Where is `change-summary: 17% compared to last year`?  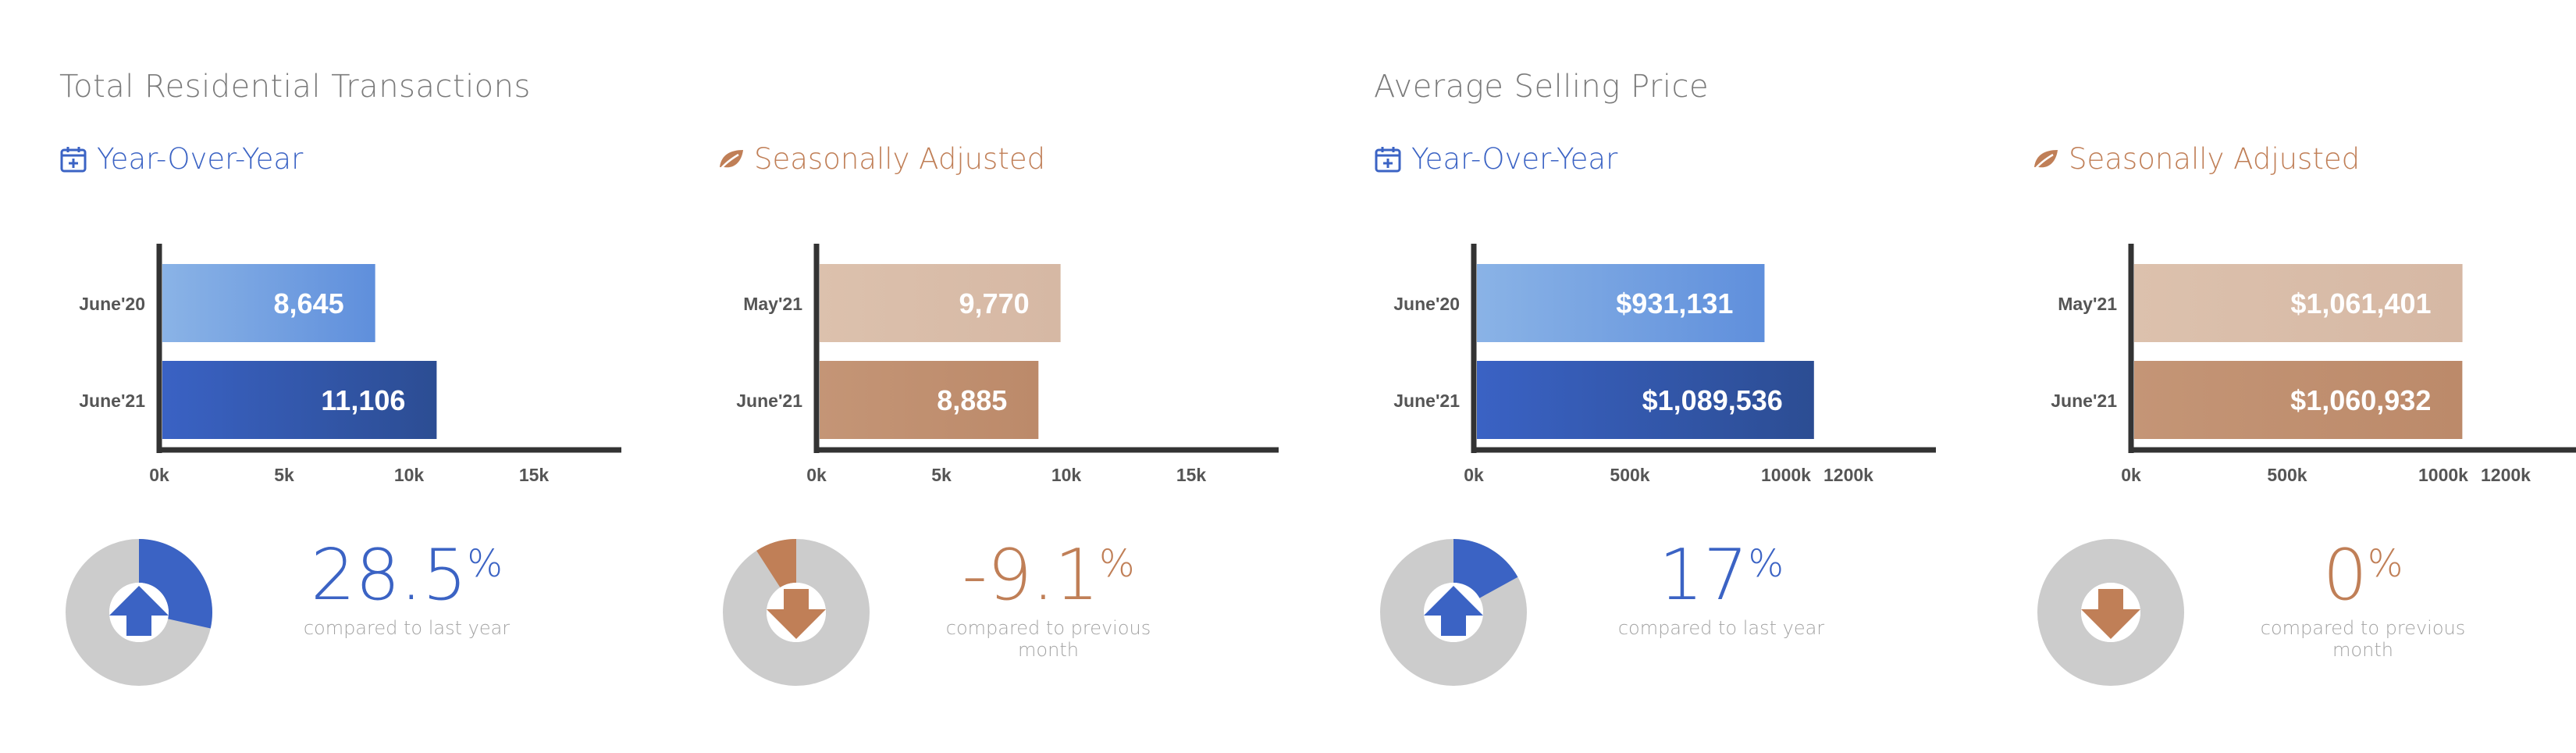
change-summary: 17% compared to last year is located at coordinates (1721, 590).